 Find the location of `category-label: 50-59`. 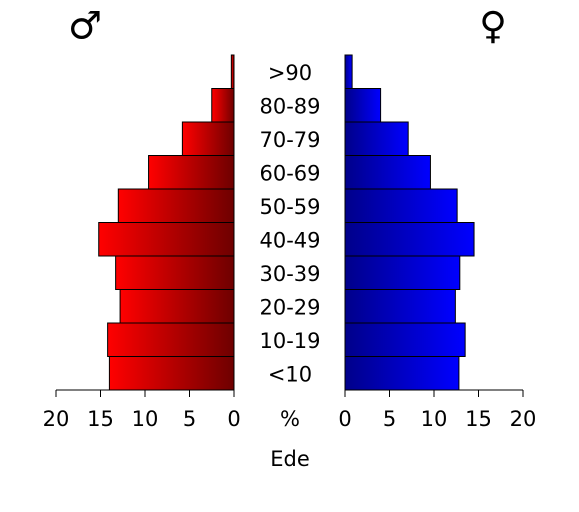

category-label: 50-59 is located at coordinates (289, 207).